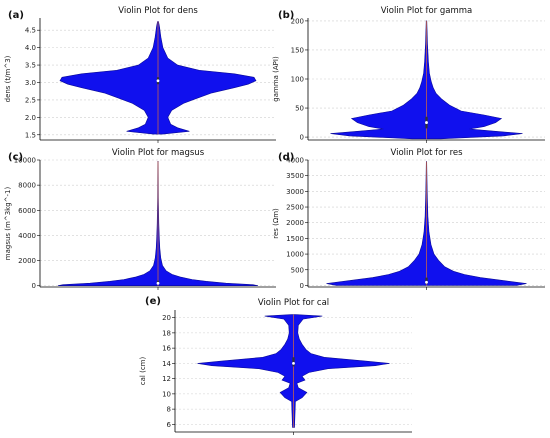  What do you see at coordinates (295, 208) in the screenshot?
I see `y-tick-label: 2500` at bounding box center [295, 208].